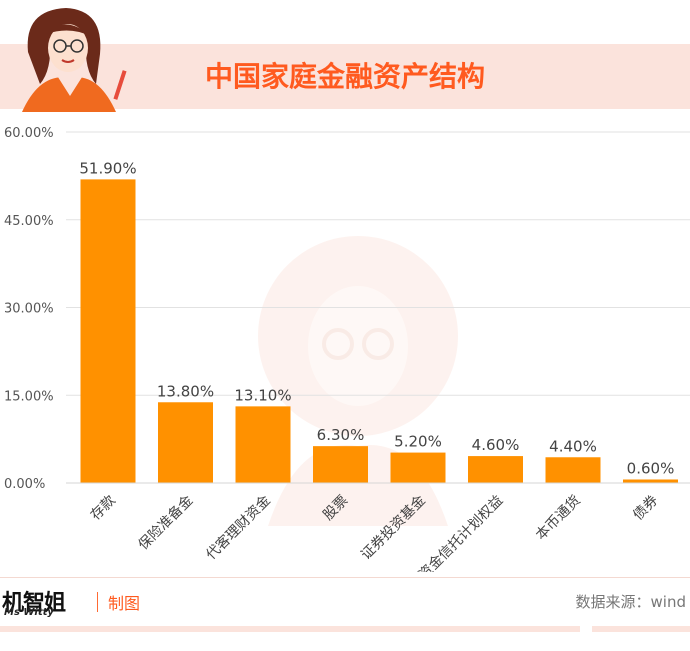 The height and width of the screenshot is (651, 690). I want to click on footer-band, so click(290, 629).